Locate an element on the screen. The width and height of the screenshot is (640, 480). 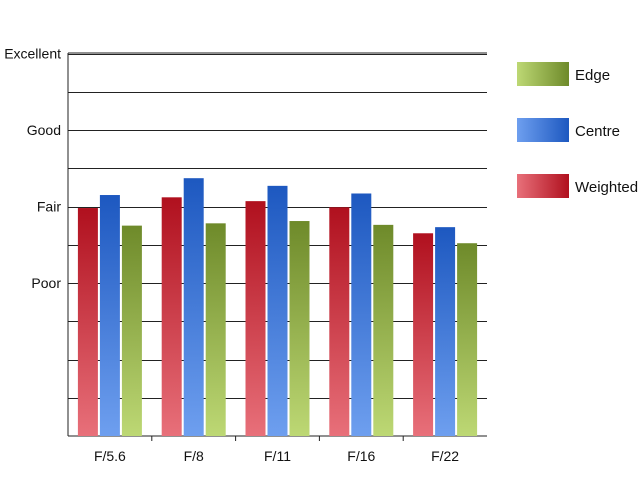
legend: Edge Centre Weighted is located at coordinates (577, 130).